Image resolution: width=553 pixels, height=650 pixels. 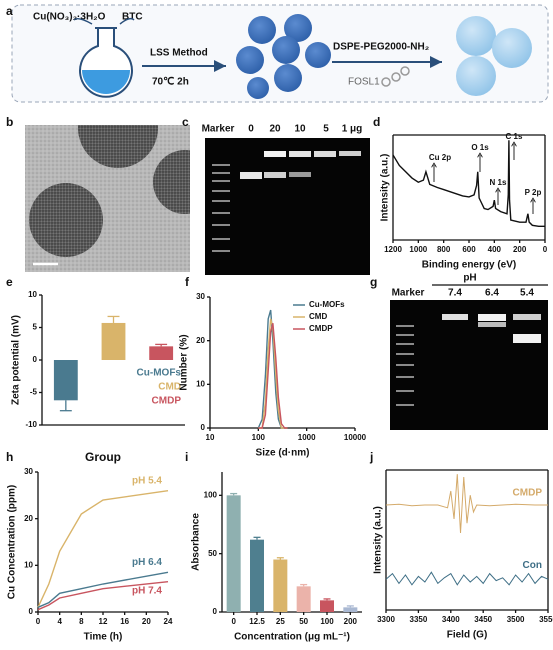 What do you see at coordinates (31, 424) in the screenshot?
I see `y-tick-label: -10` at bounding box center [31, 424].